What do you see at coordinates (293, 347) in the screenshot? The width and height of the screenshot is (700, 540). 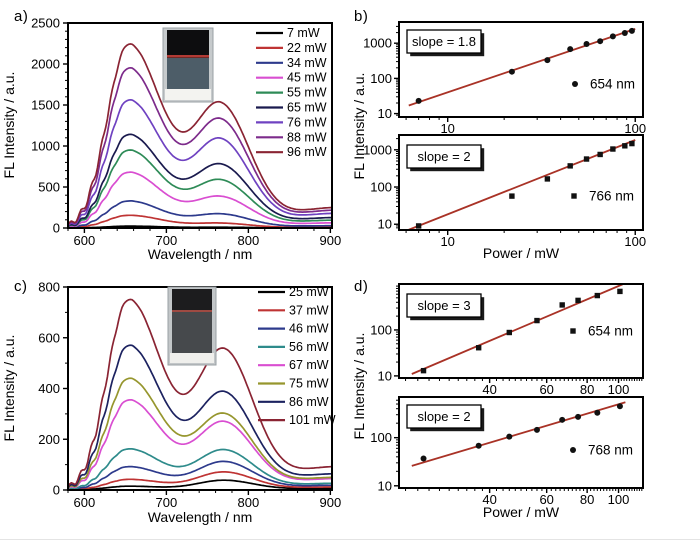 I see `legend-item: 56 mW` at bounding box center [293, 347].